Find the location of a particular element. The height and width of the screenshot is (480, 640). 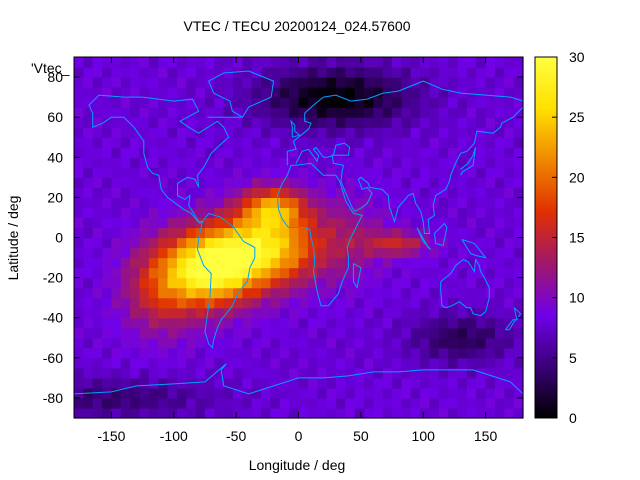

colorbar-tick-label: 15 is located at coordinates (577, 238).